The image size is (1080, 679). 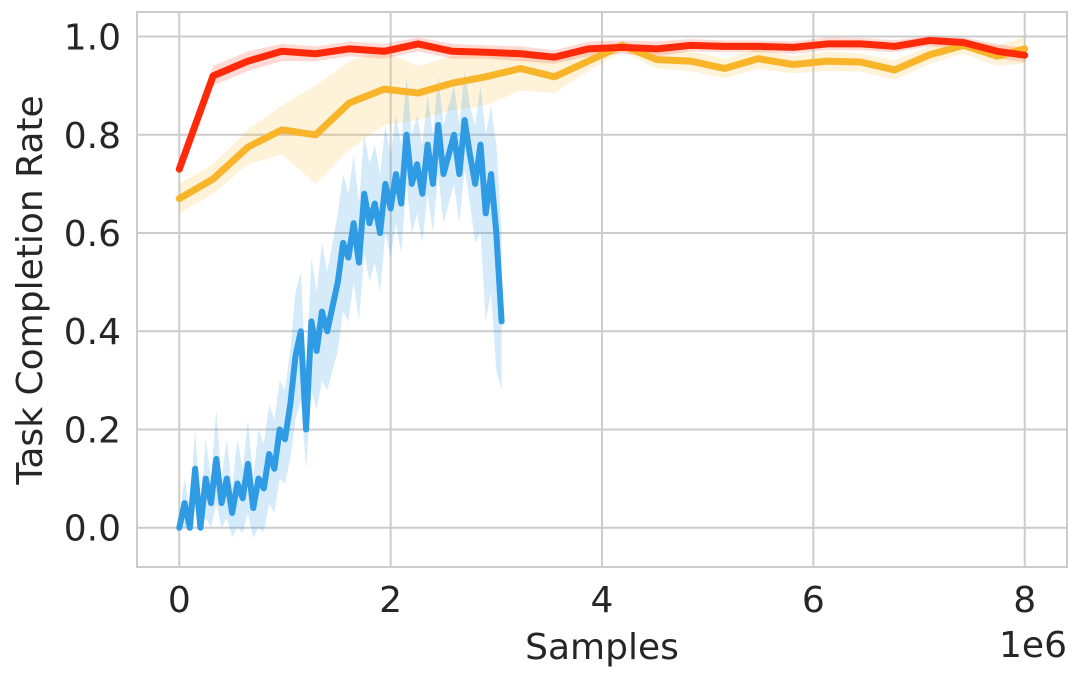 What do you see at coordinates (813, 600) in the screenshot?
I see `x-tick-label: 6` at bounding box center [813, 600].